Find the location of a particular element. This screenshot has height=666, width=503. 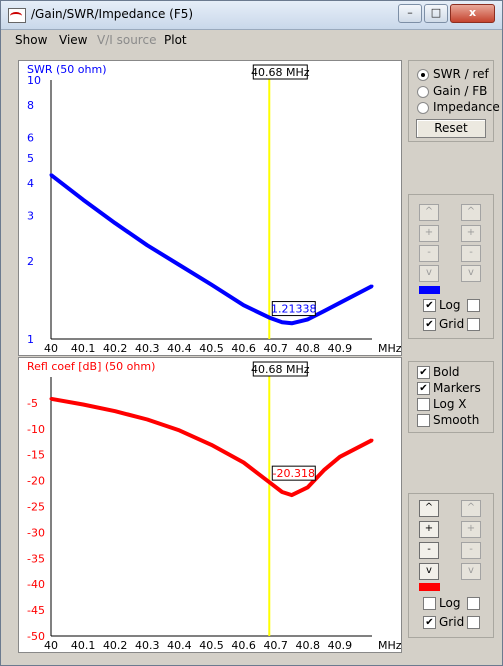

swr-left-up-button: ^ is located at coordinates (429, 212).